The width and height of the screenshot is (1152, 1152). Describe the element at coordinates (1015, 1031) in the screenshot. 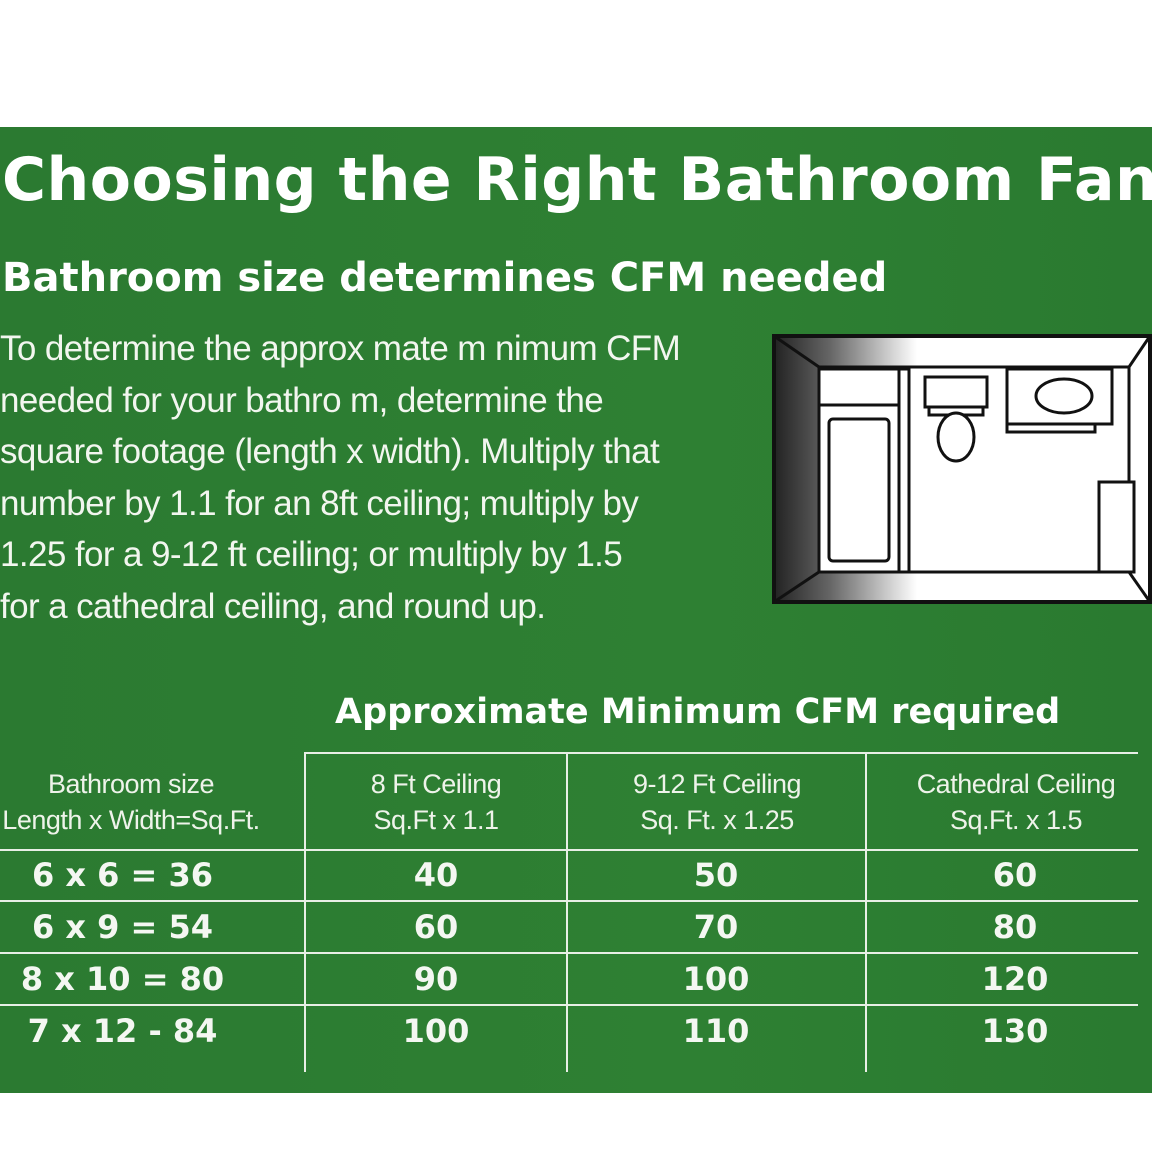

I see `table-cell: 130` at that location.